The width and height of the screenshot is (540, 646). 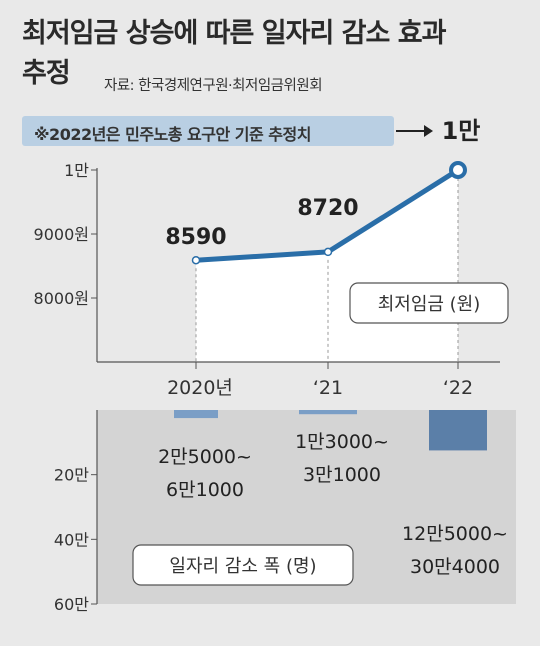 What do you see at coordinates (213, 86) in the screenshot?
I see `source-text: 자료: 한국경제연구원·최저임금위원회` at bounding box center [213, 86].